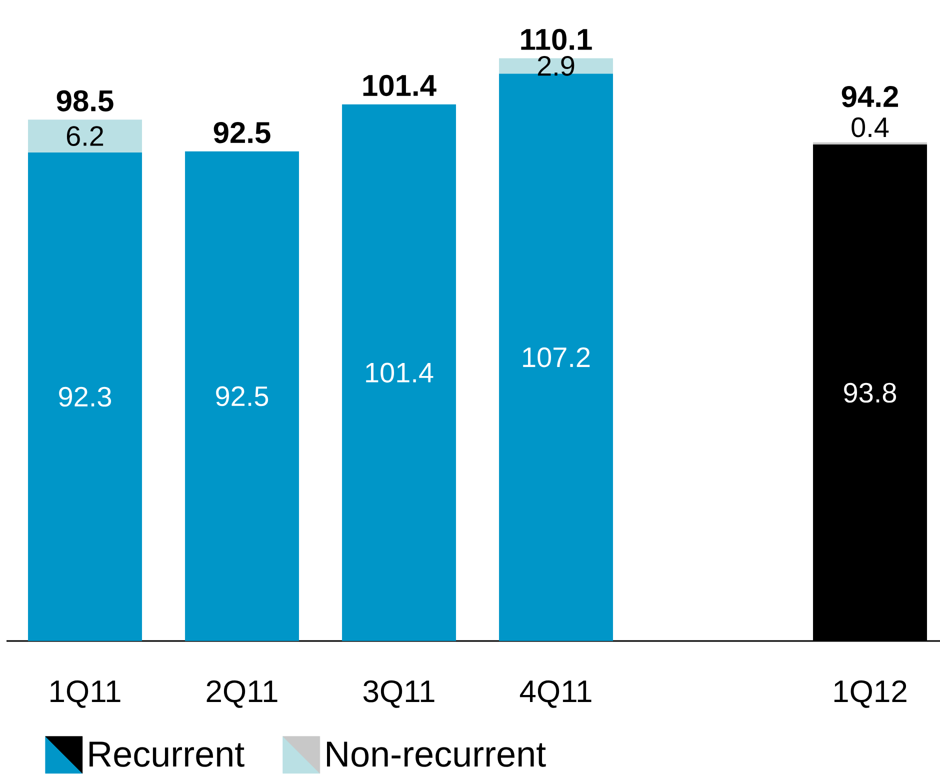 This screenshot has height=781, width=940. What do you see at coordinates (556, 694) in the screenshot?
I see `x-tick-label: 4Q11` at bounding box center [556, 694].